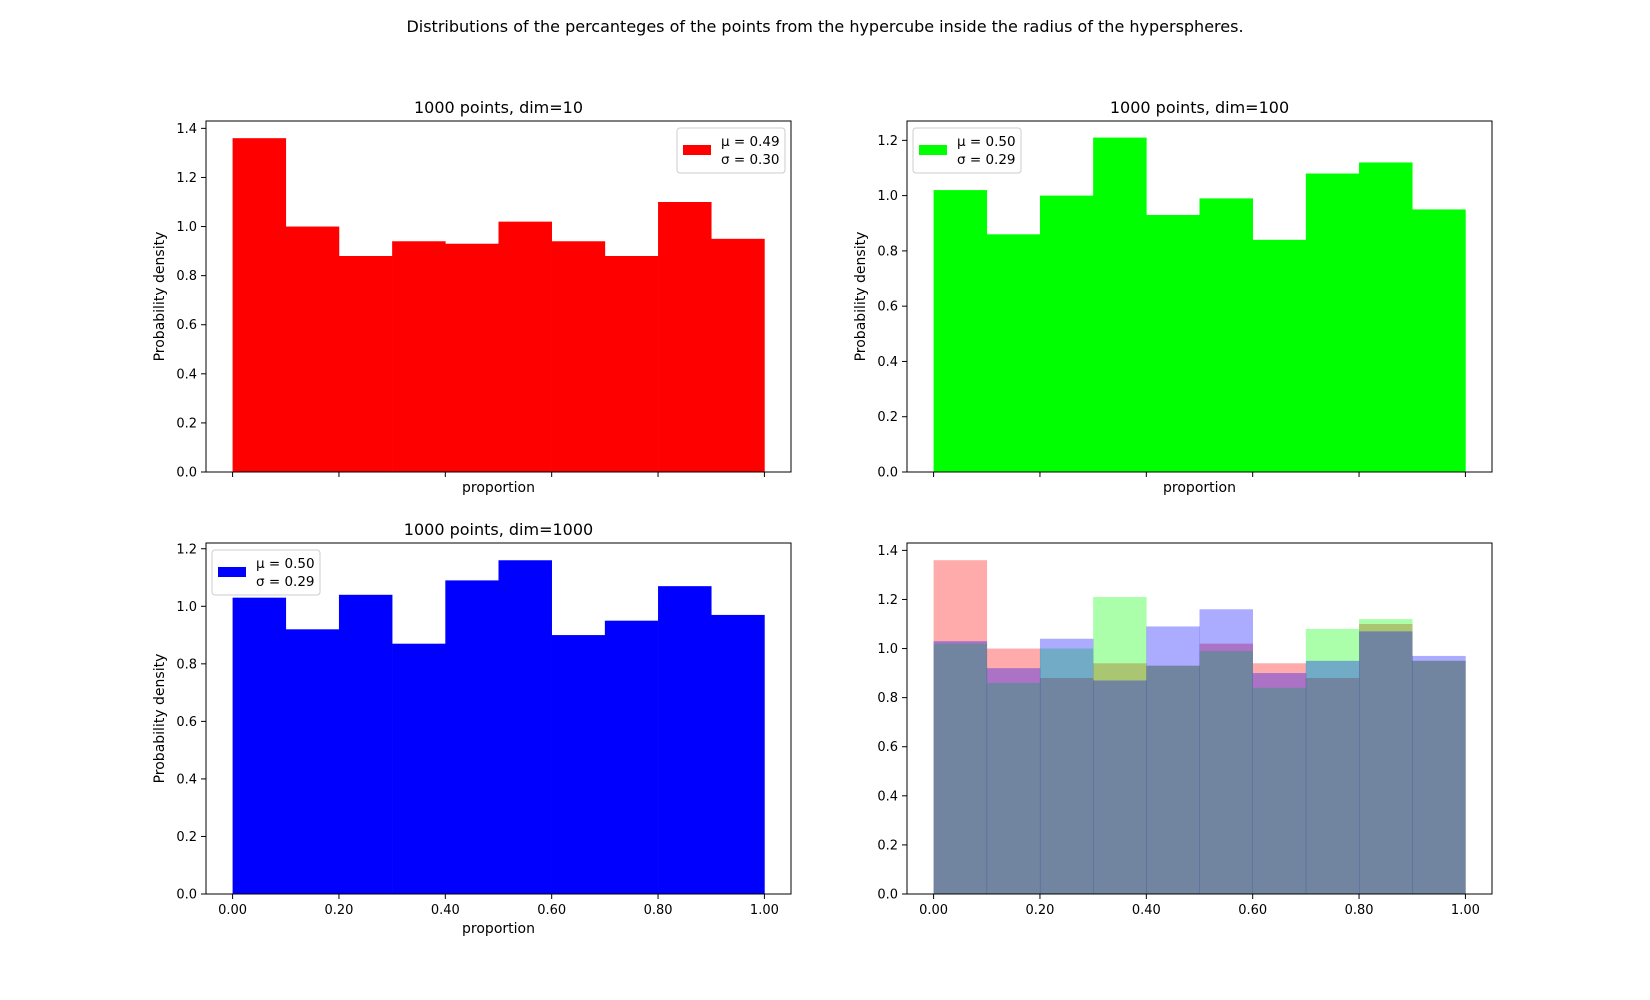  What do you see at coordinates (887, 551) in the screenshot?
I see `y-tick-label: 1.4` at bounding box center [887, 551].